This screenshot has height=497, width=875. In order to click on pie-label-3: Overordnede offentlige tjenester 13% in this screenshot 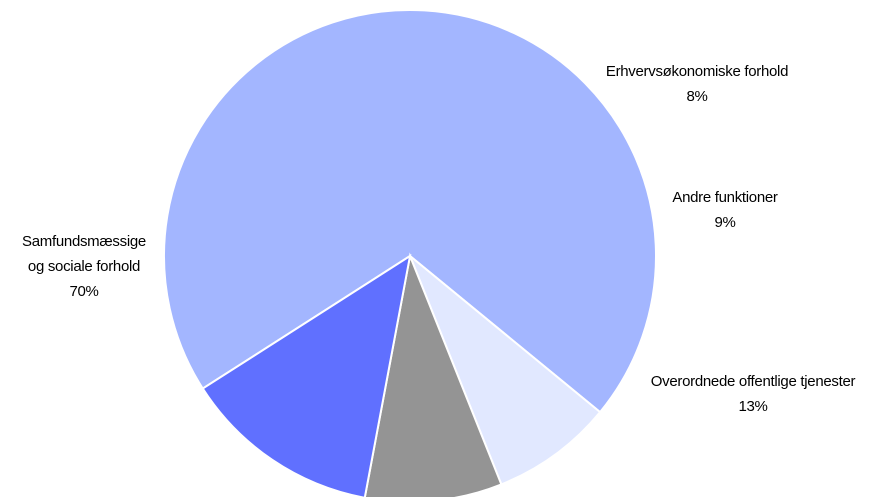, I will do `click(753, 394)`.